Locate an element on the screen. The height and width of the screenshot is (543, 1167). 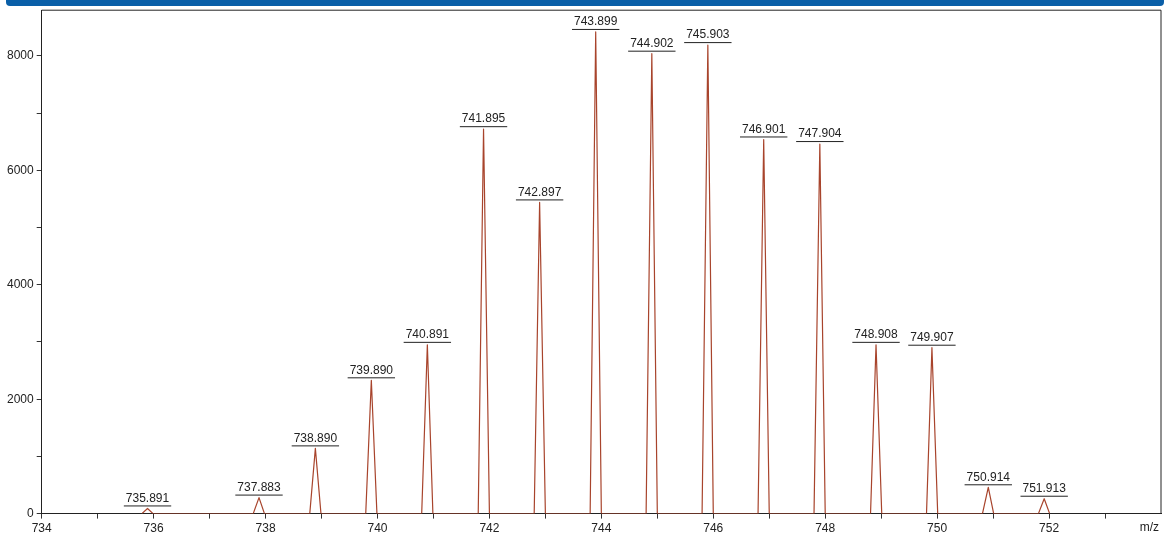
annotation: 743.899 is located at coordinates (596, 21).